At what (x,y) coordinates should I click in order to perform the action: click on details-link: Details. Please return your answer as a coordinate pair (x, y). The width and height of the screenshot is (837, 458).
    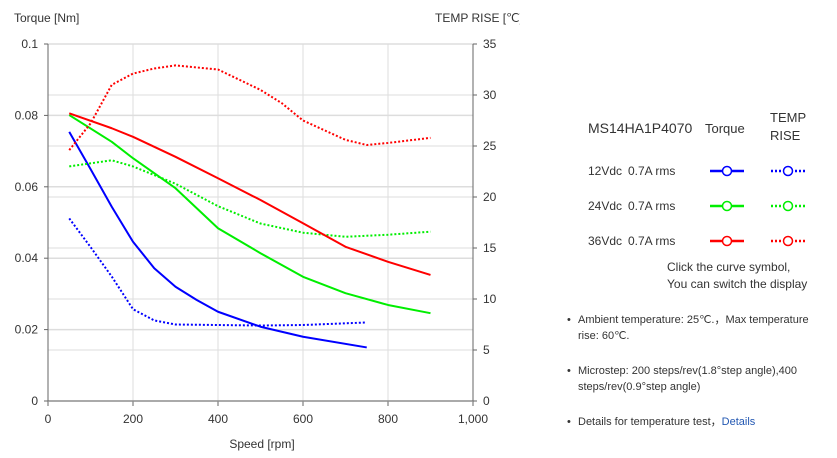
    Looking at the image, I should click on (738, 422).